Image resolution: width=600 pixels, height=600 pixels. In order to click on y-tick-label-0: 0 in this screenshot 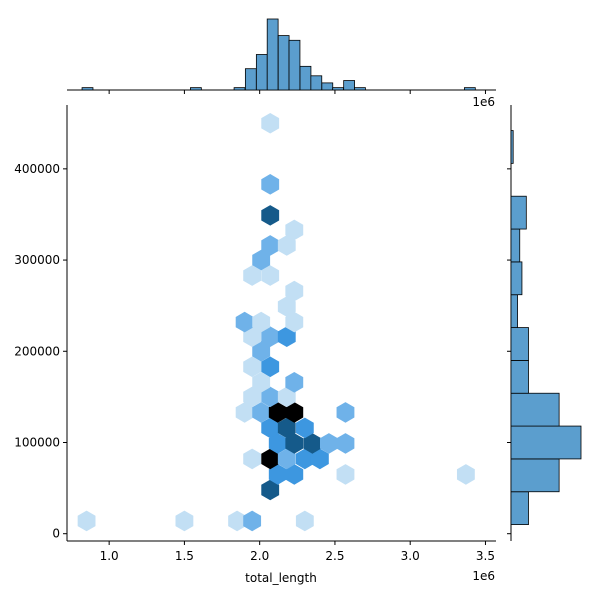, I will do `click(56, 534)`.